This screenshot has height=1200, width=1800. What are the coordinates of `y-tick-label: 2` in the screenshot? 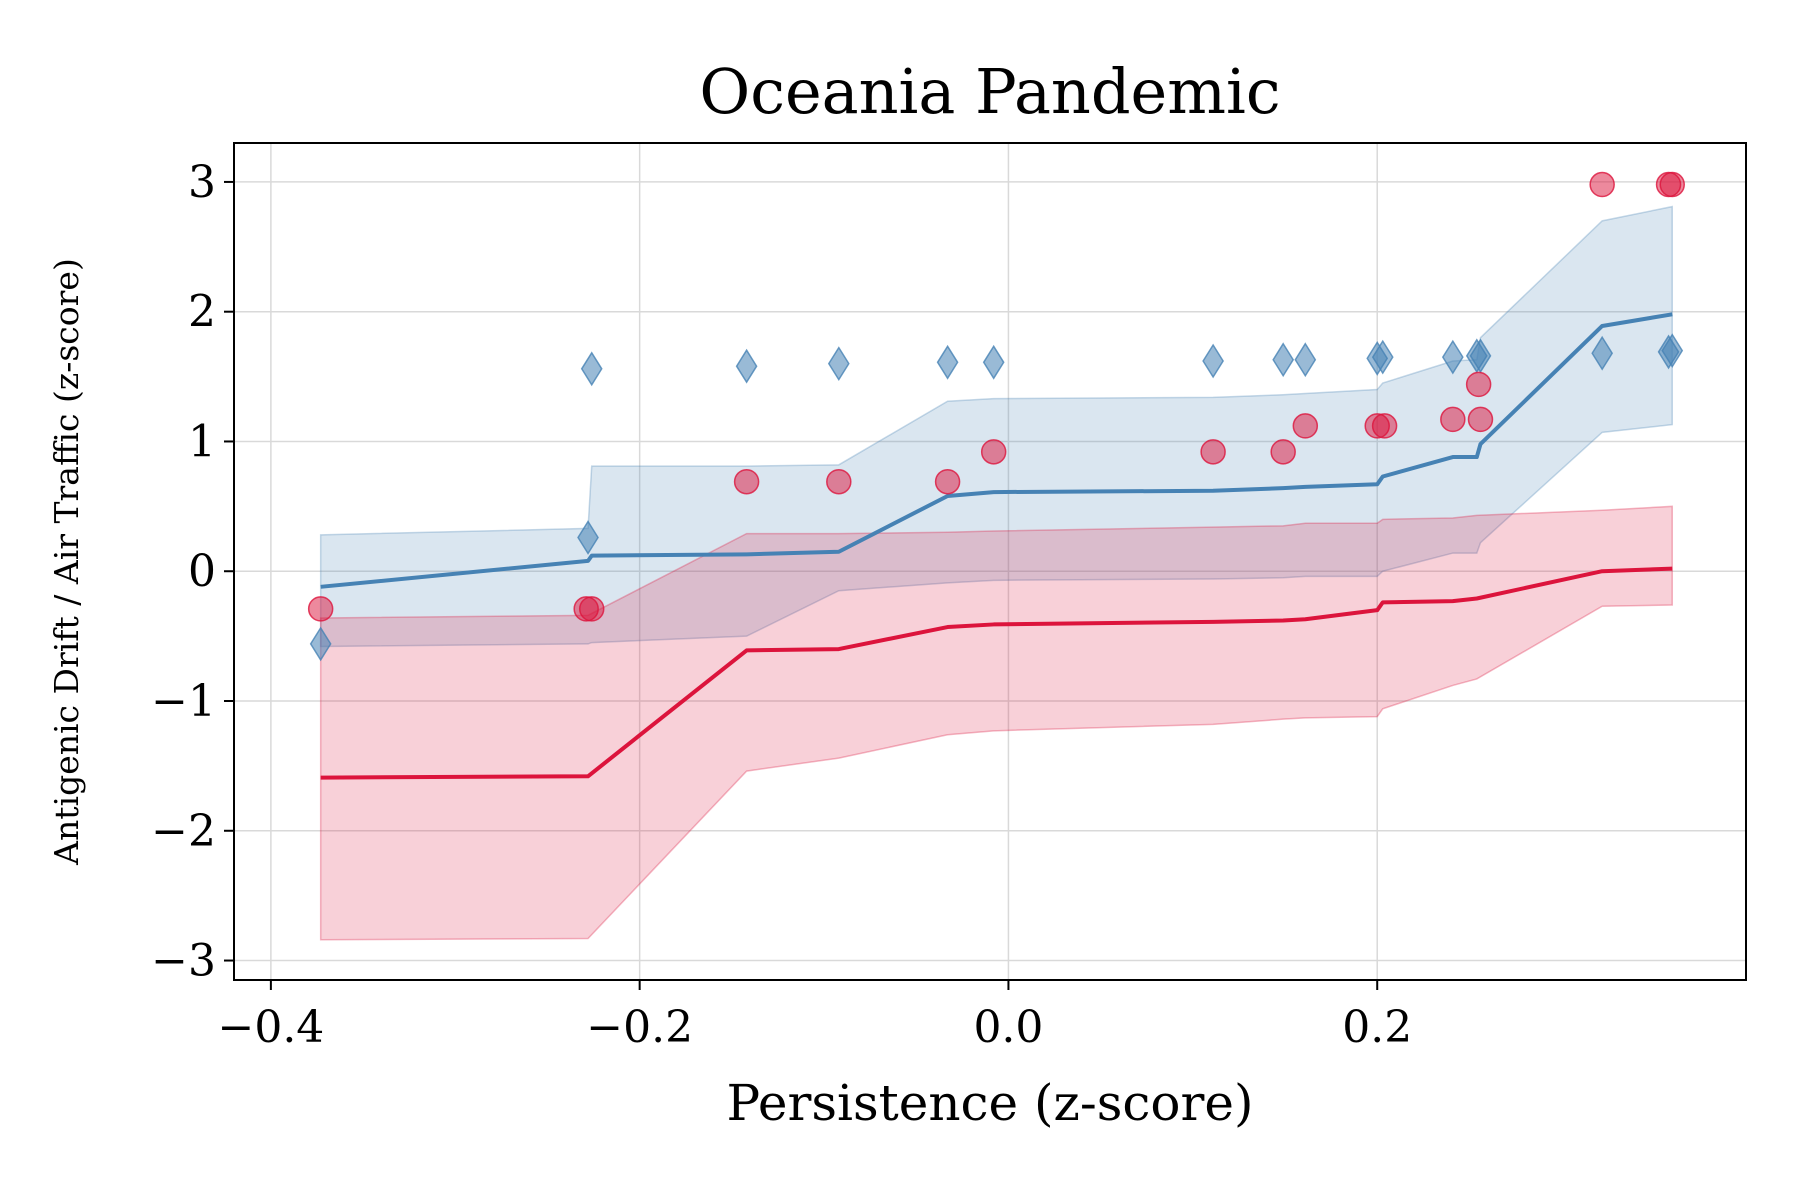 It's located at (202, 312).